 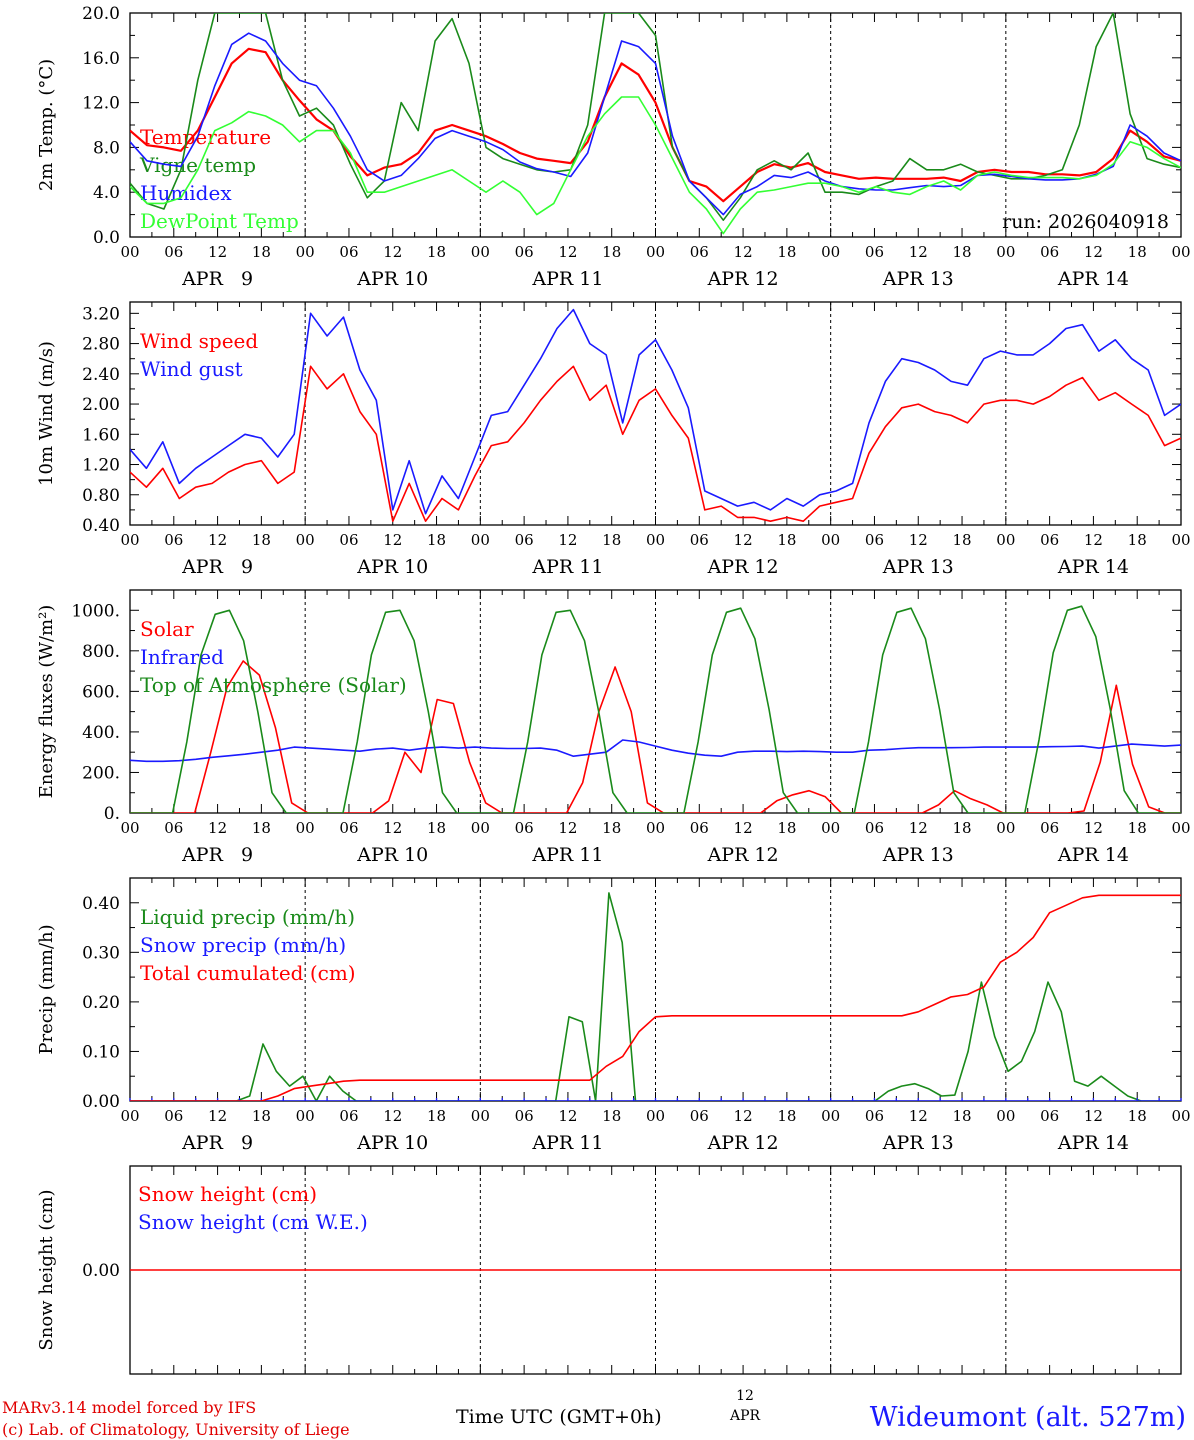 I want to click on precip-ytick-label: 0.10, so click(x=101, y=1052).